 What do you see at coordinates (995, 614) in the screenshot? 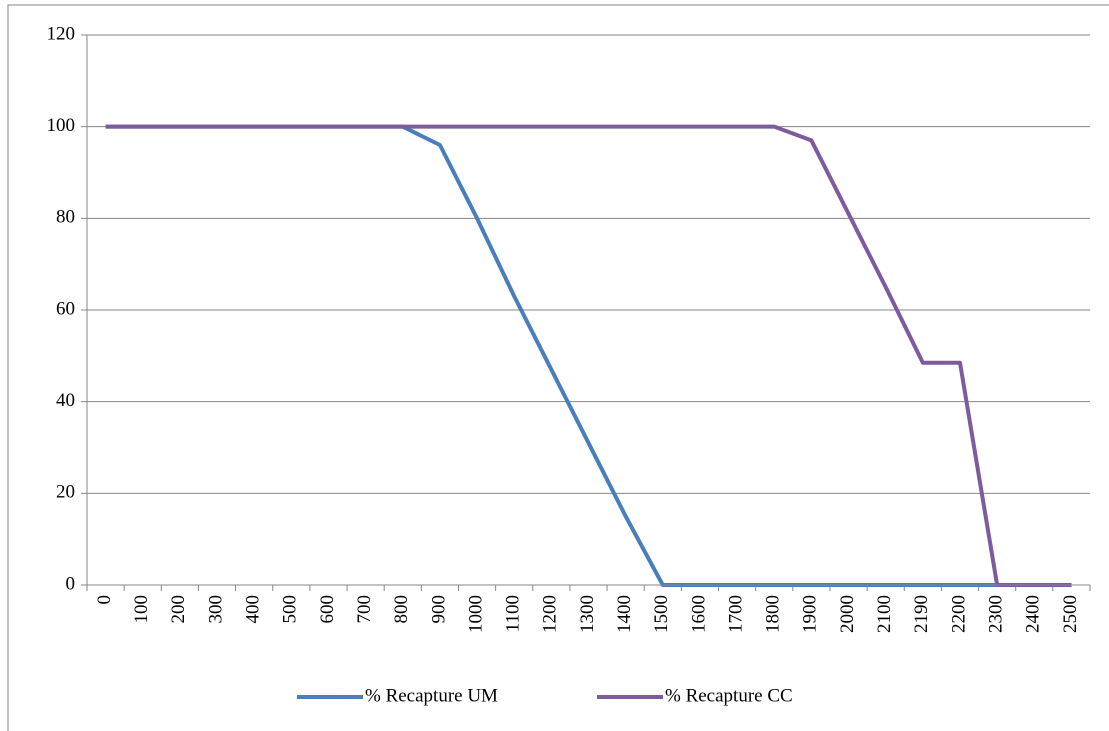
I see `x-tick-label: 2300` at bounding box center [995, 614].